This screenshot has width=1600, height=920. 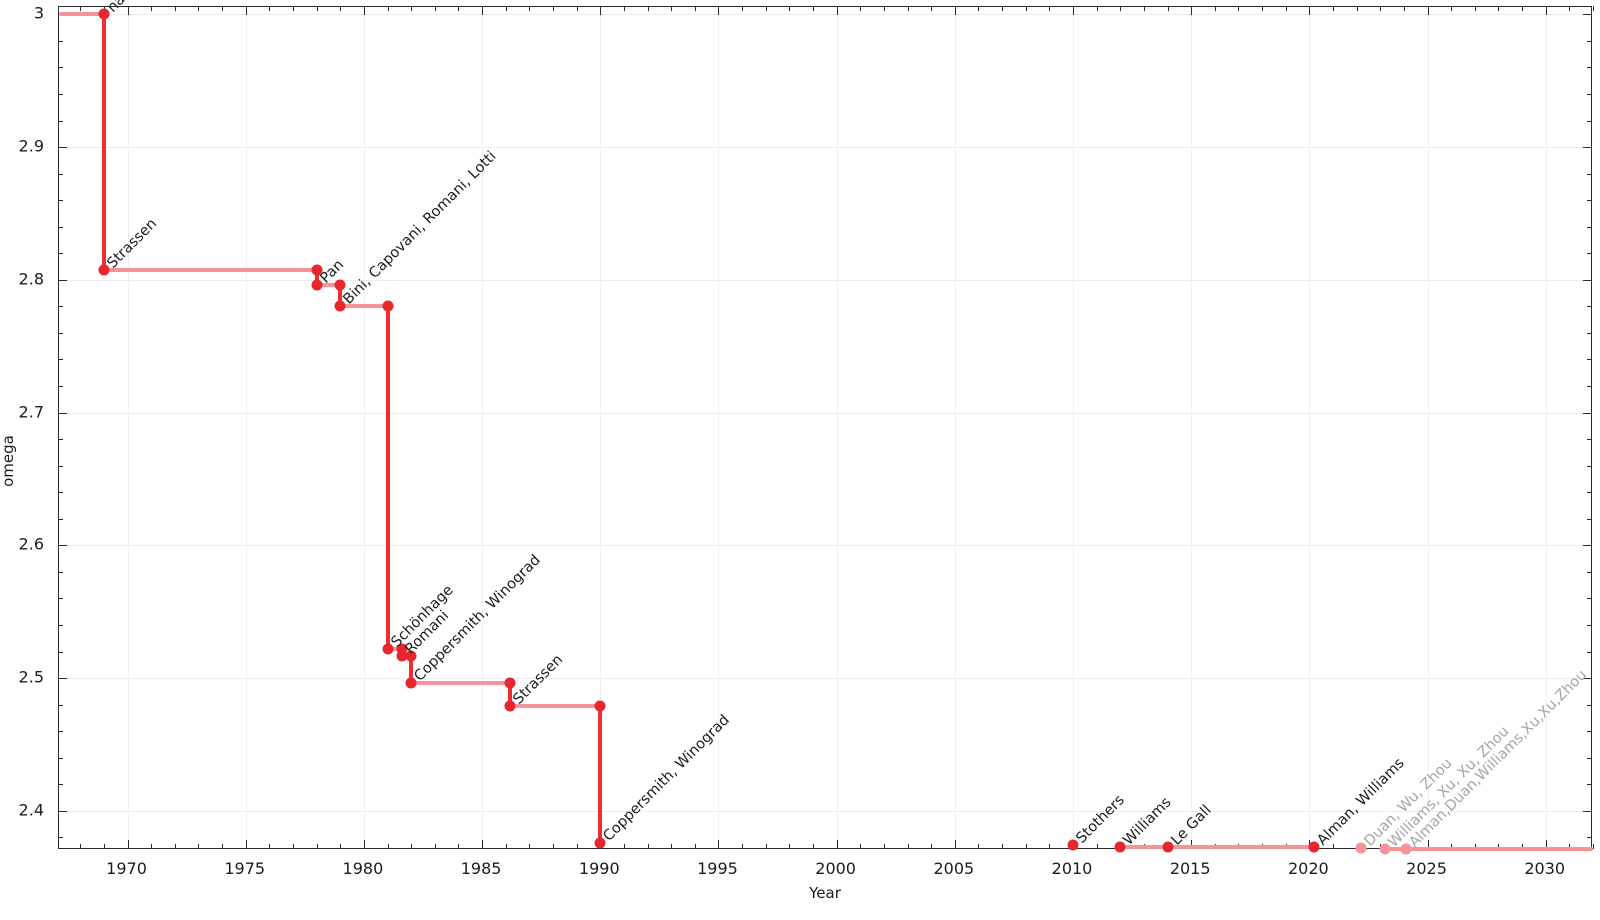 I want to click on series-annotation-label: Alman,Duan,Williams,Xu,Xu,Zhou, so click(x=1498, y=758).